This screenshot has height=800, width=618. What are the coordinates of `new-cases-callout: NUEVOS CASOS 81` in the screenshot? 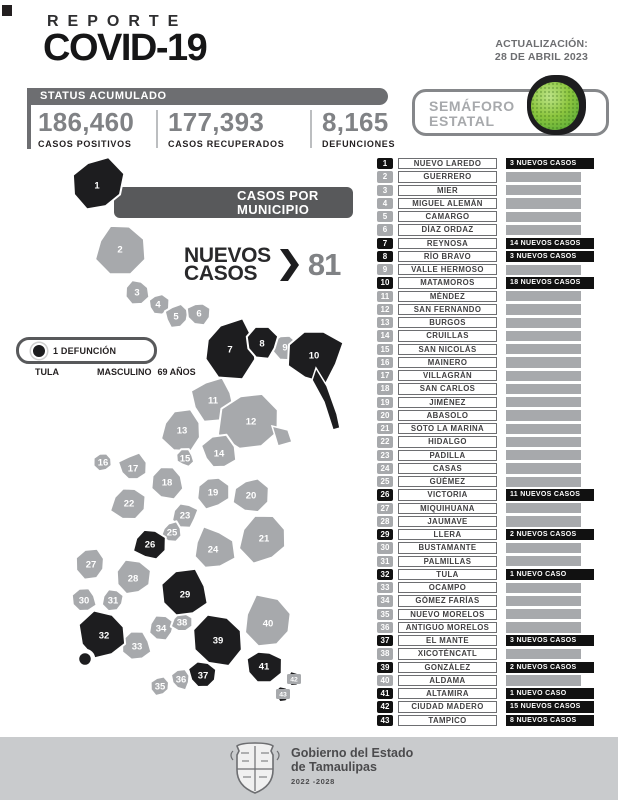 It's located at (262, 264).